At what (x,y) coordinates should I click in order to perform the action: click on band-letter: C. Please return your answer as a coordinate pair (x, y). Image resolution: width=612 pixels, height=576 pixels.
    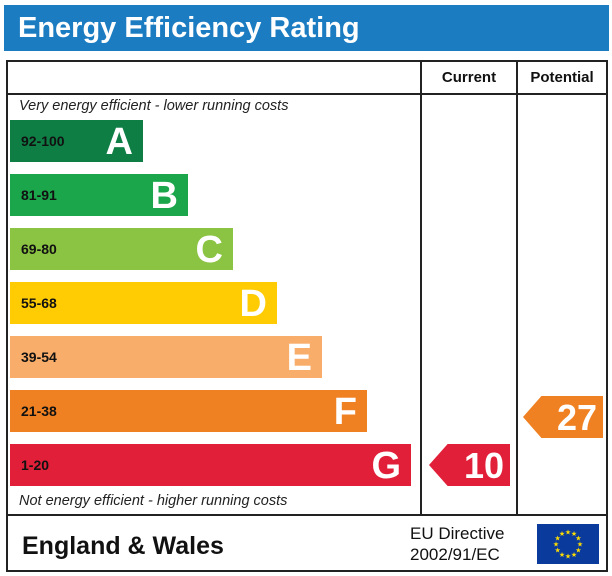
    Looking at the image, I should click on (209, 250).